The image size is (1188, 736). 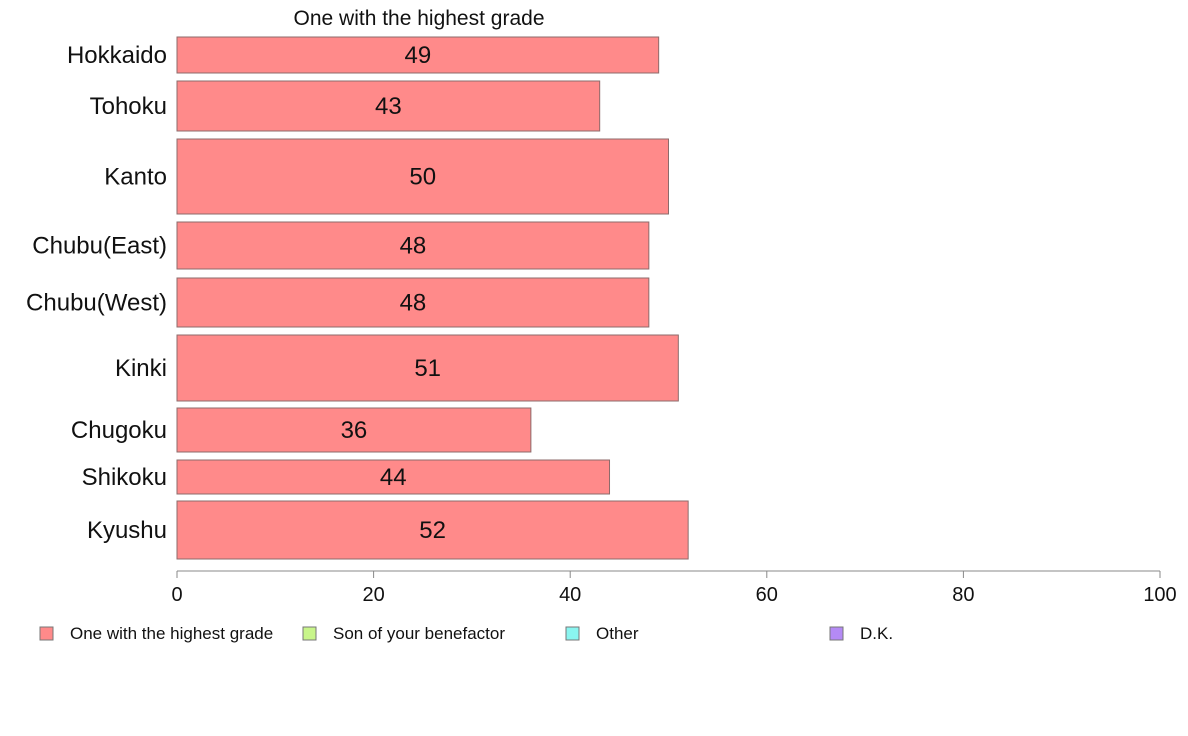 I want to click on data-label: 52, so click(x=432, y=530).